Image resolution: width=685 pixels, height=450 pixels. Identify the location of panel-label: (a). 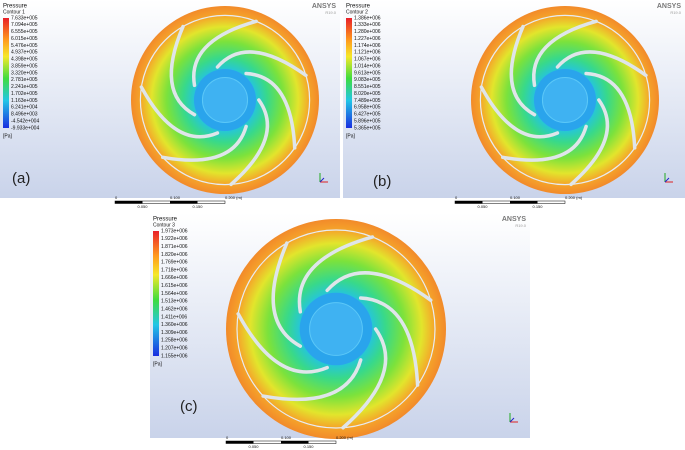
(21, 178).